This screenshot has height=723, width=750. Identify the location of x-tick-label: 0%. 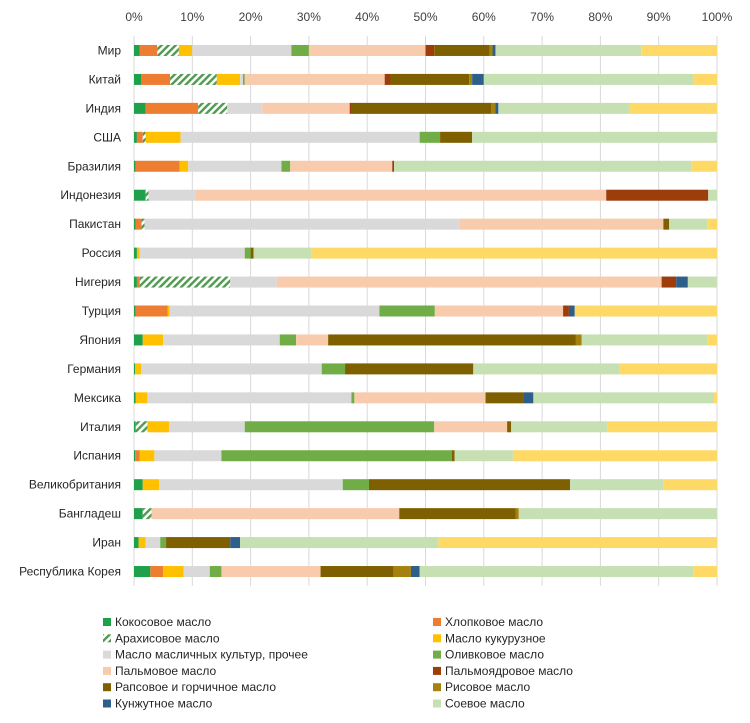
(134, 17).